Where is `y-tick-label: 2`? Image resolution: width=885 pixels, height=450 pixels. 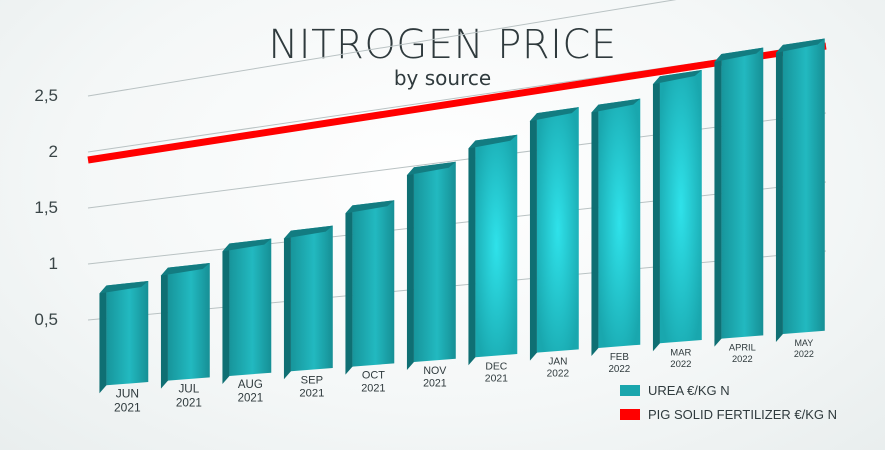 y-tick-label: 2 is located at coordinates (53, 151).